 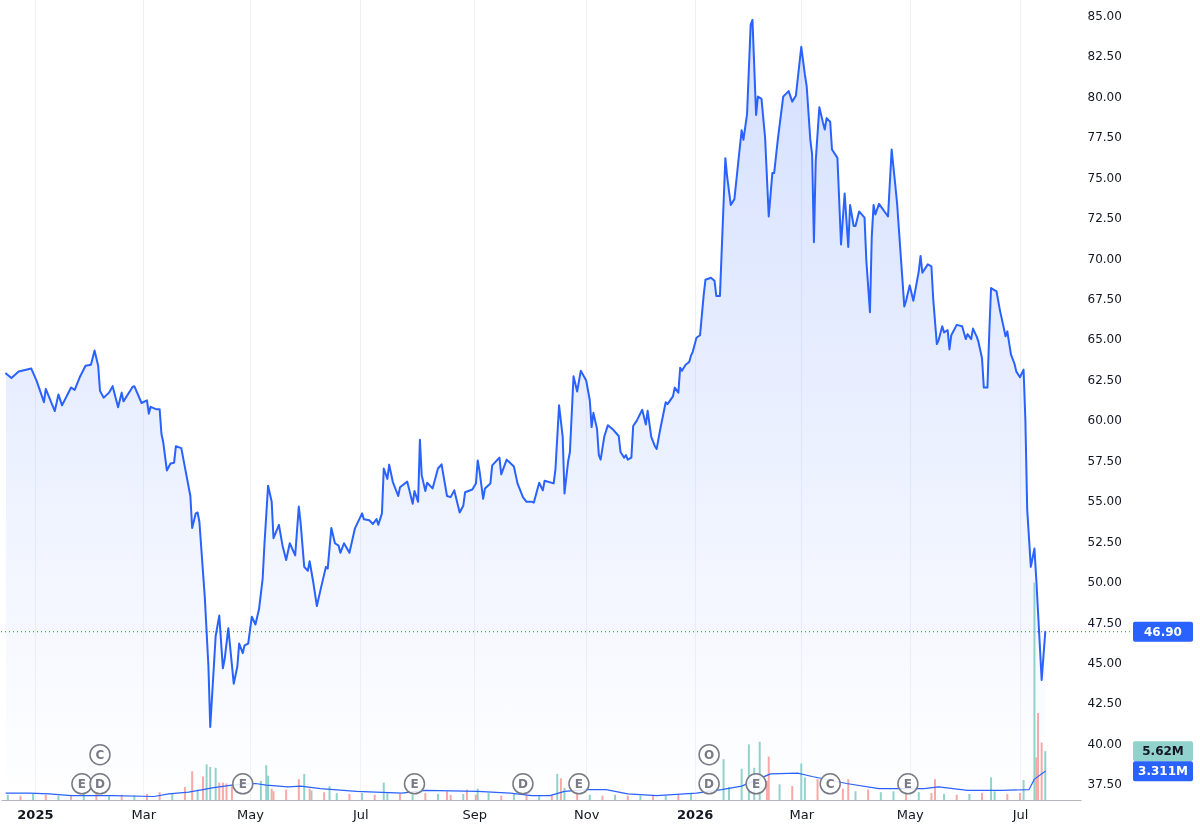 I want to click on y-tick-label: 67.50, so click(x=1104, y=298).